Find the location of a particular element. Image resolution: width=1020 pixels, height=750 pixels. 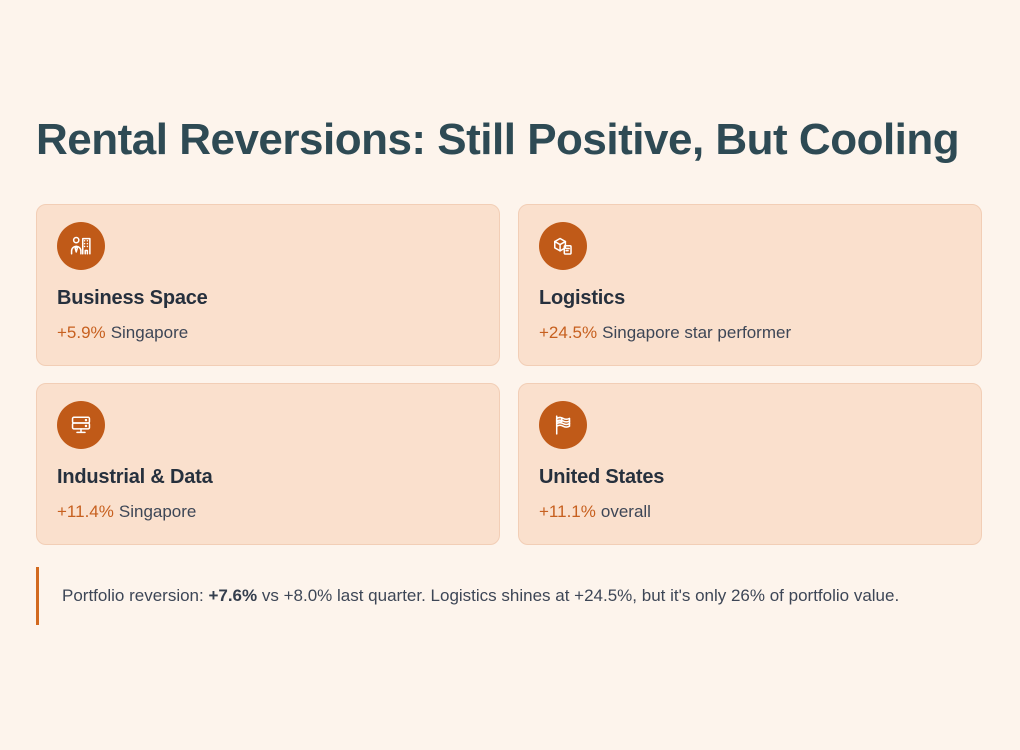

stat-value: +5.9% is located at coordinates (81, 333).